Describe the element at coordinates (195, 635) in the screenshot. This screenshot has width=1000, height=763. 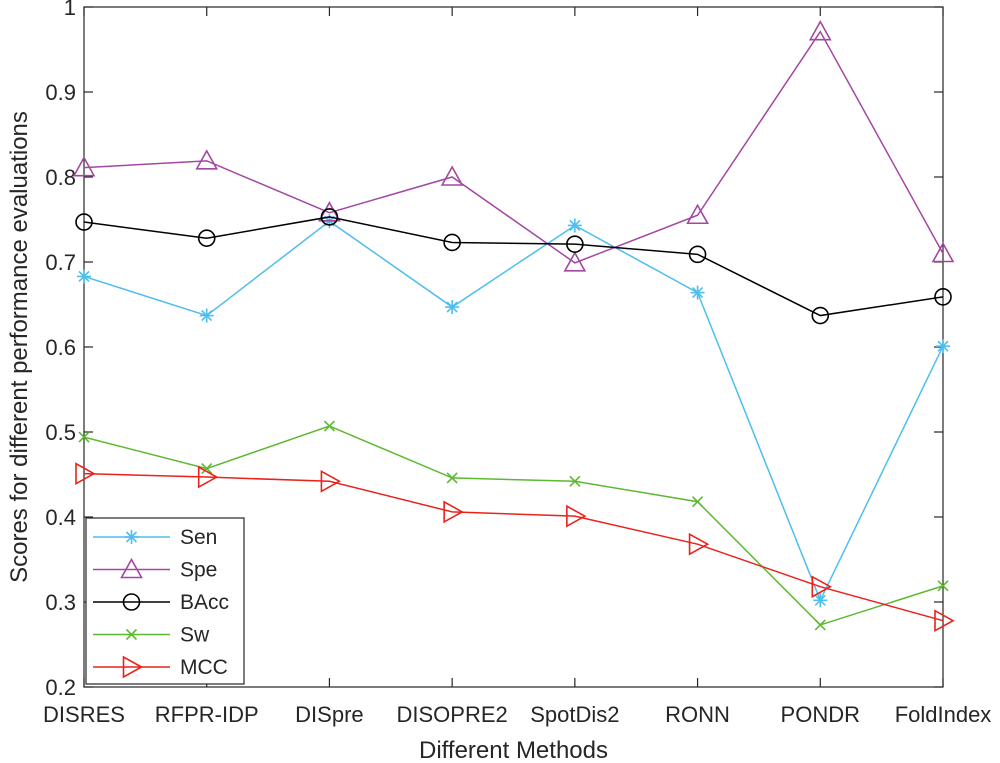
I see `legend-label-sw: Sw` at that location.